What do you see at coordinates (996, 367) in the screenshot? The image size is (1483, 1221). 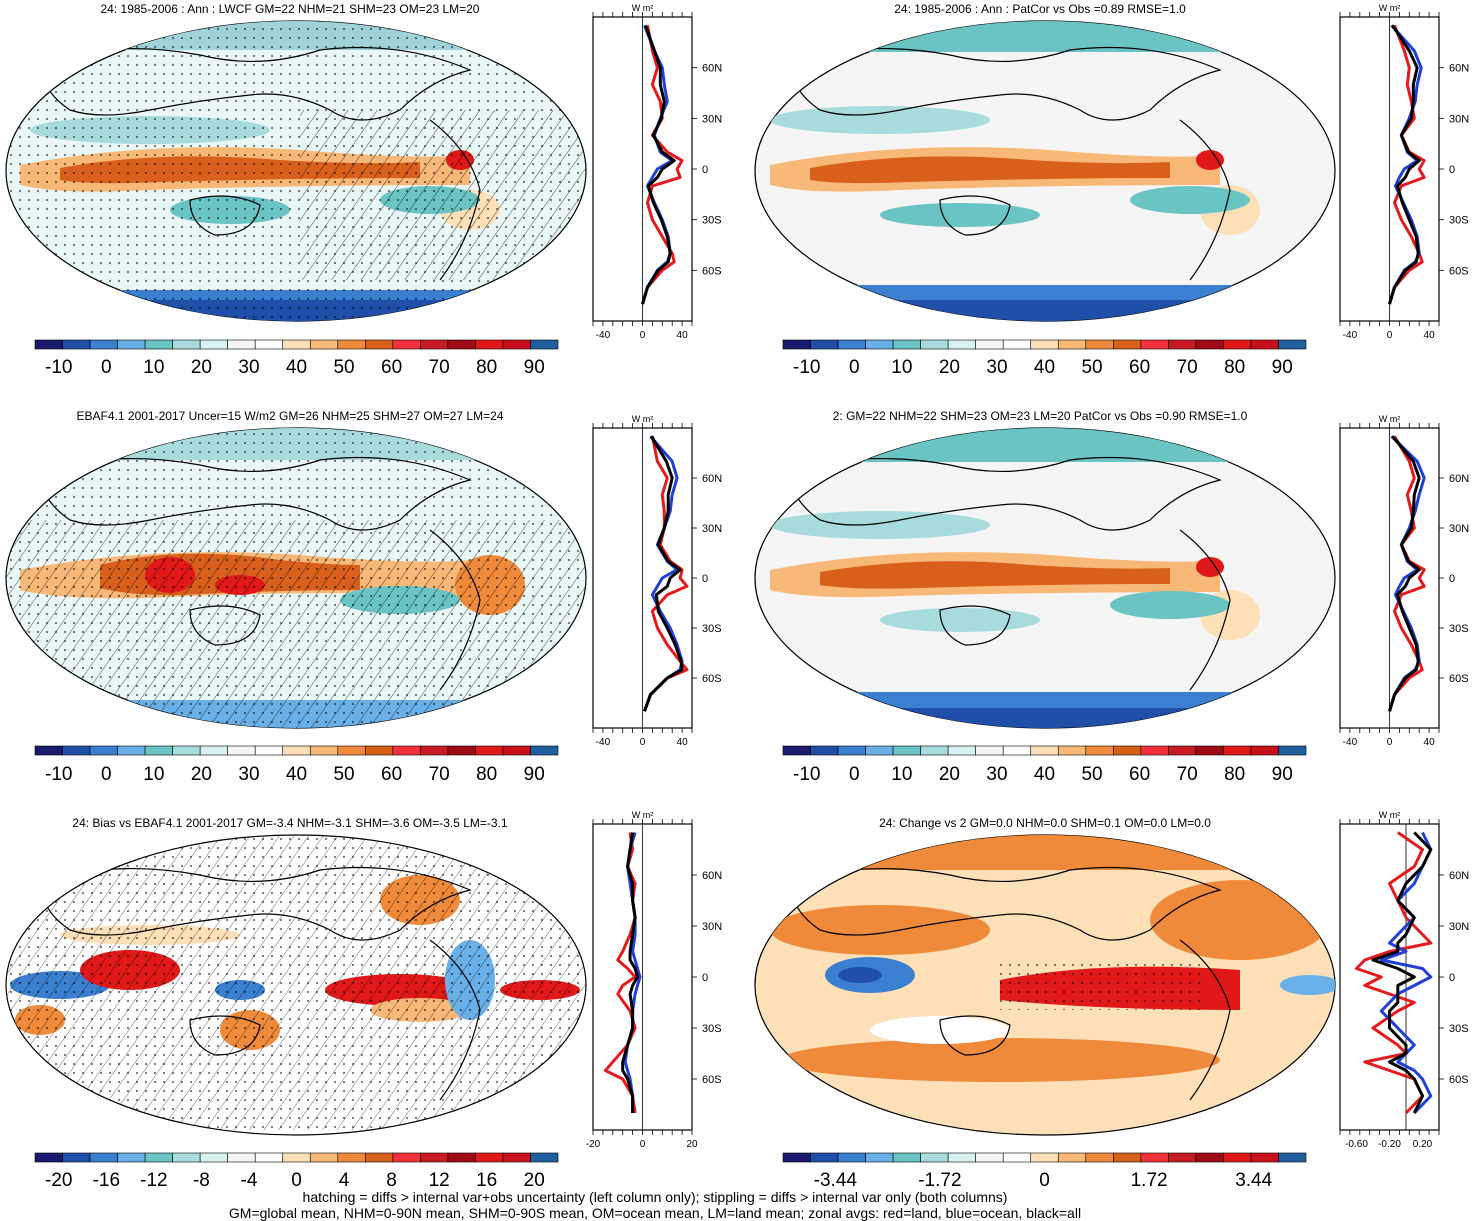 I see `colorbar-label: 30` at bounding box center [996, 367].